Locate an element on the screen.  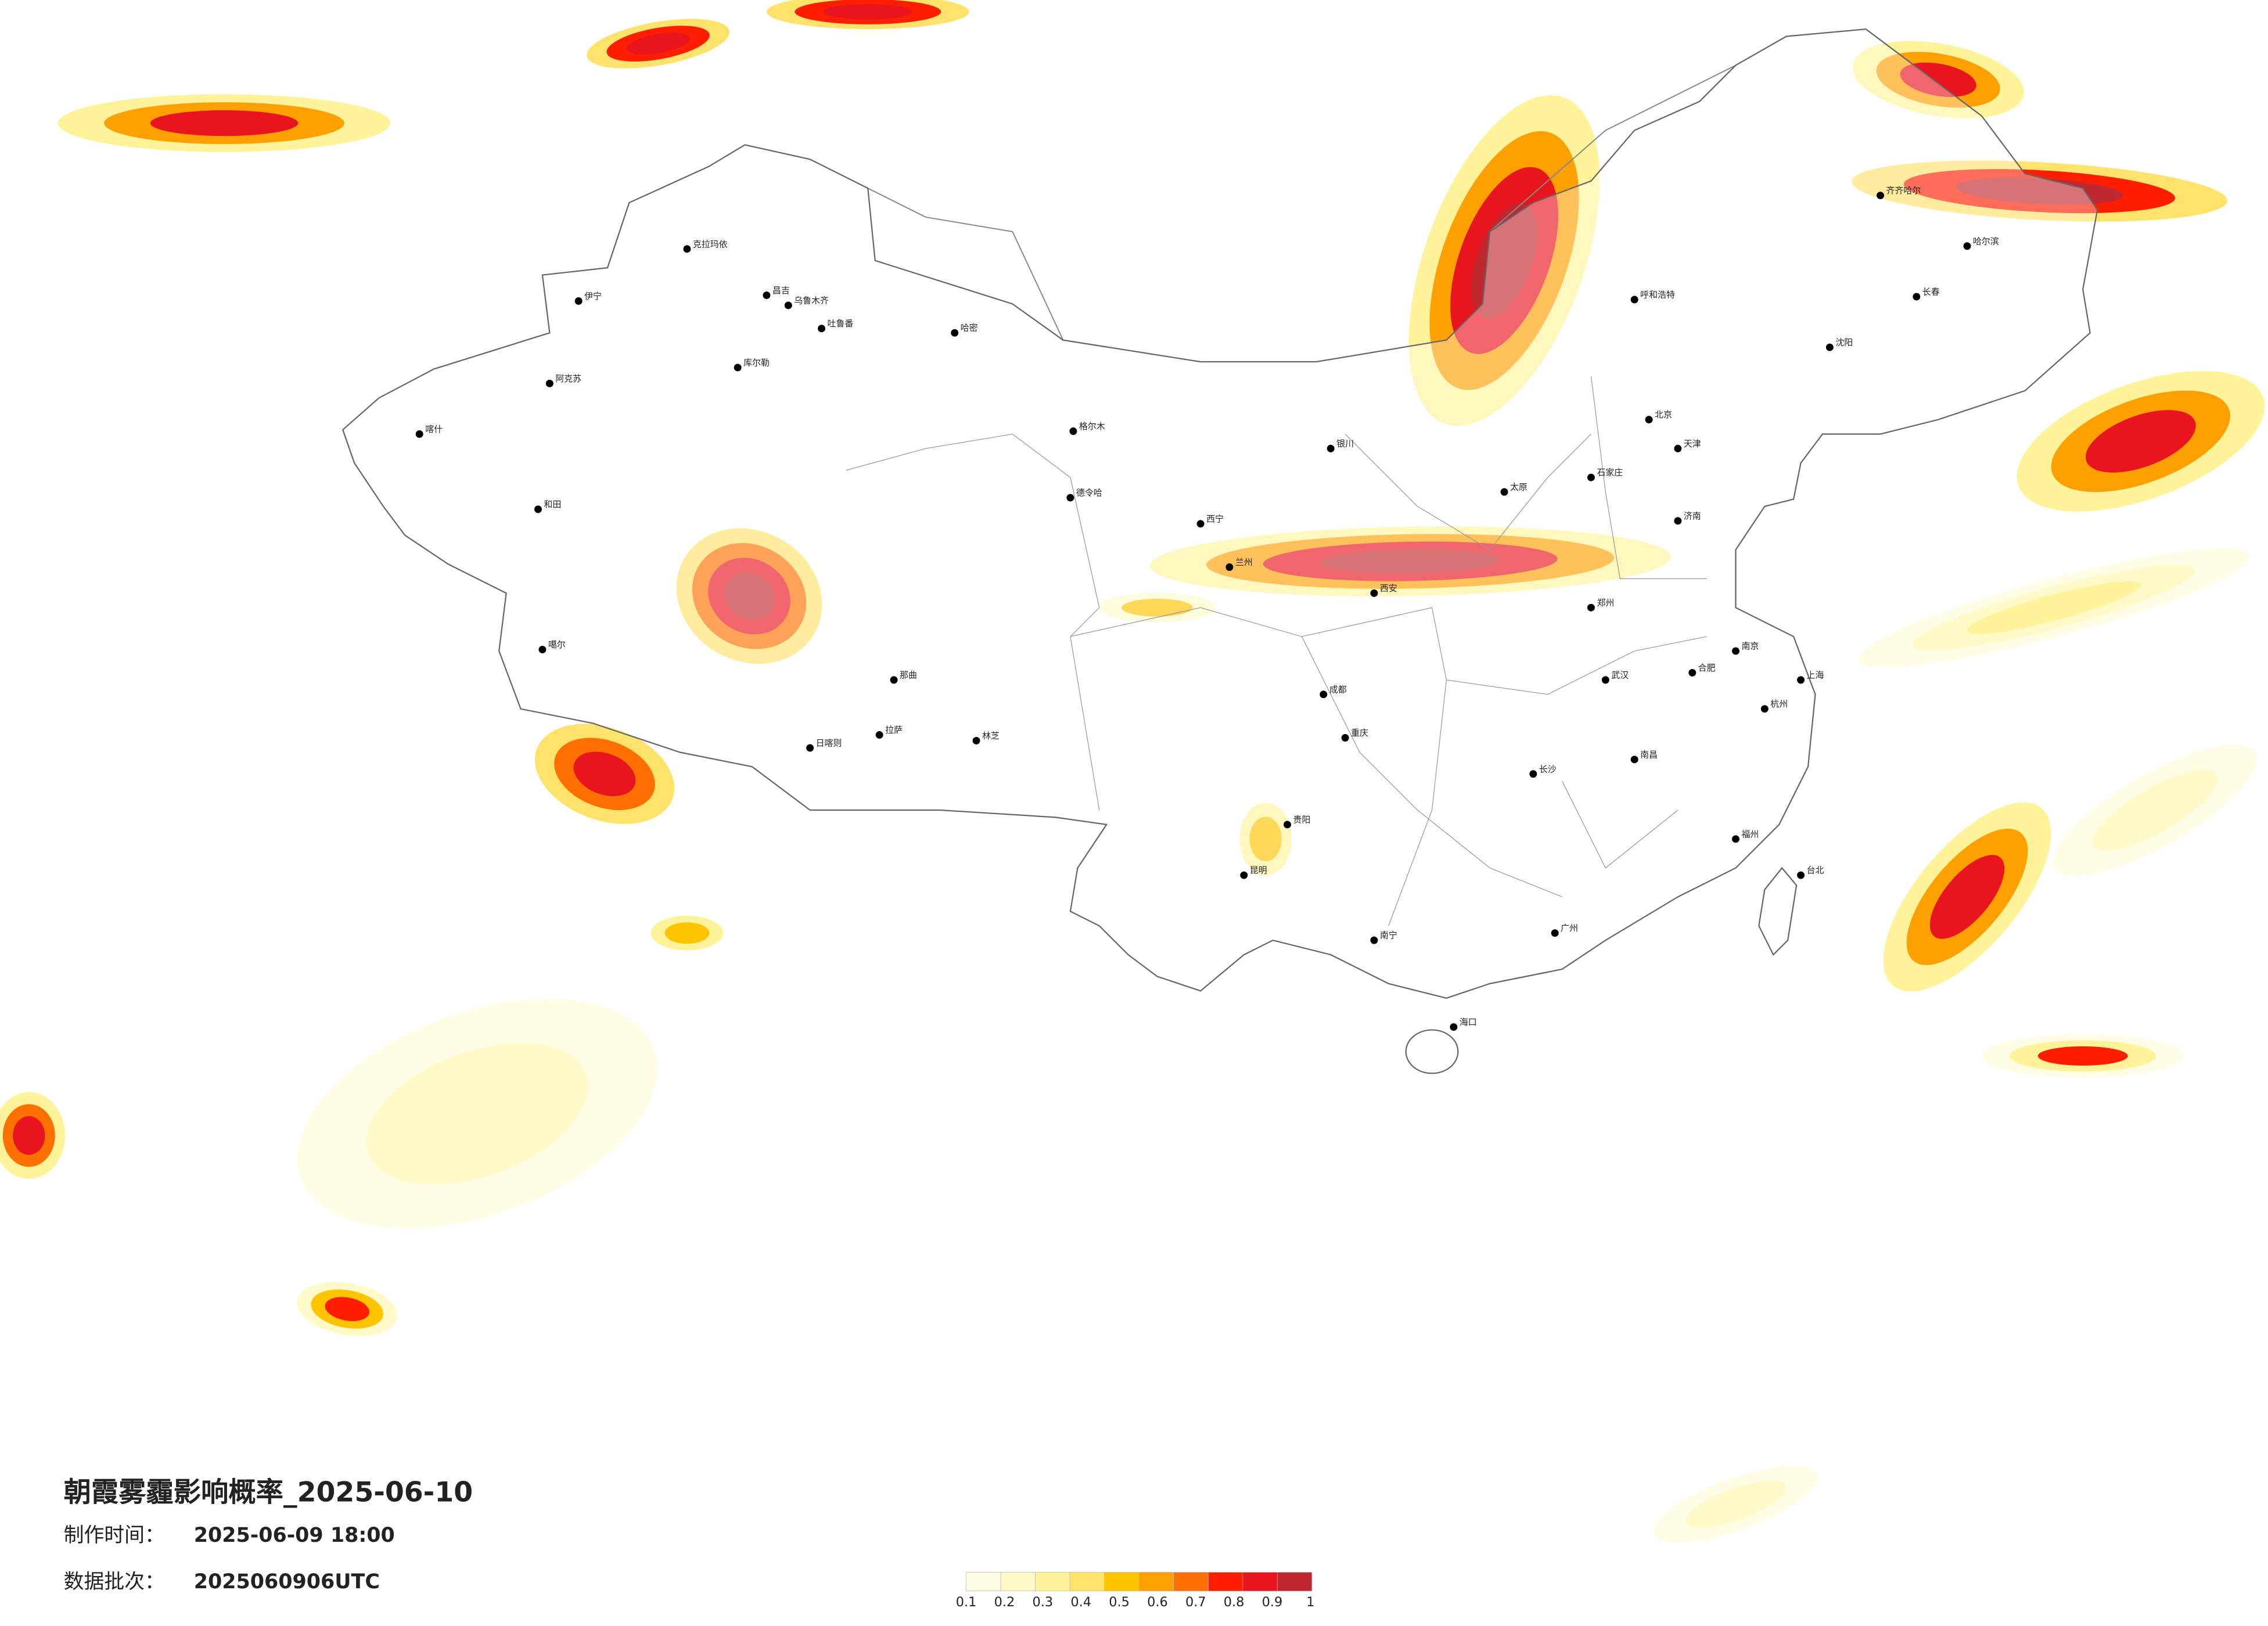
city-label: 长春 is located at coordinates (1931, 291).